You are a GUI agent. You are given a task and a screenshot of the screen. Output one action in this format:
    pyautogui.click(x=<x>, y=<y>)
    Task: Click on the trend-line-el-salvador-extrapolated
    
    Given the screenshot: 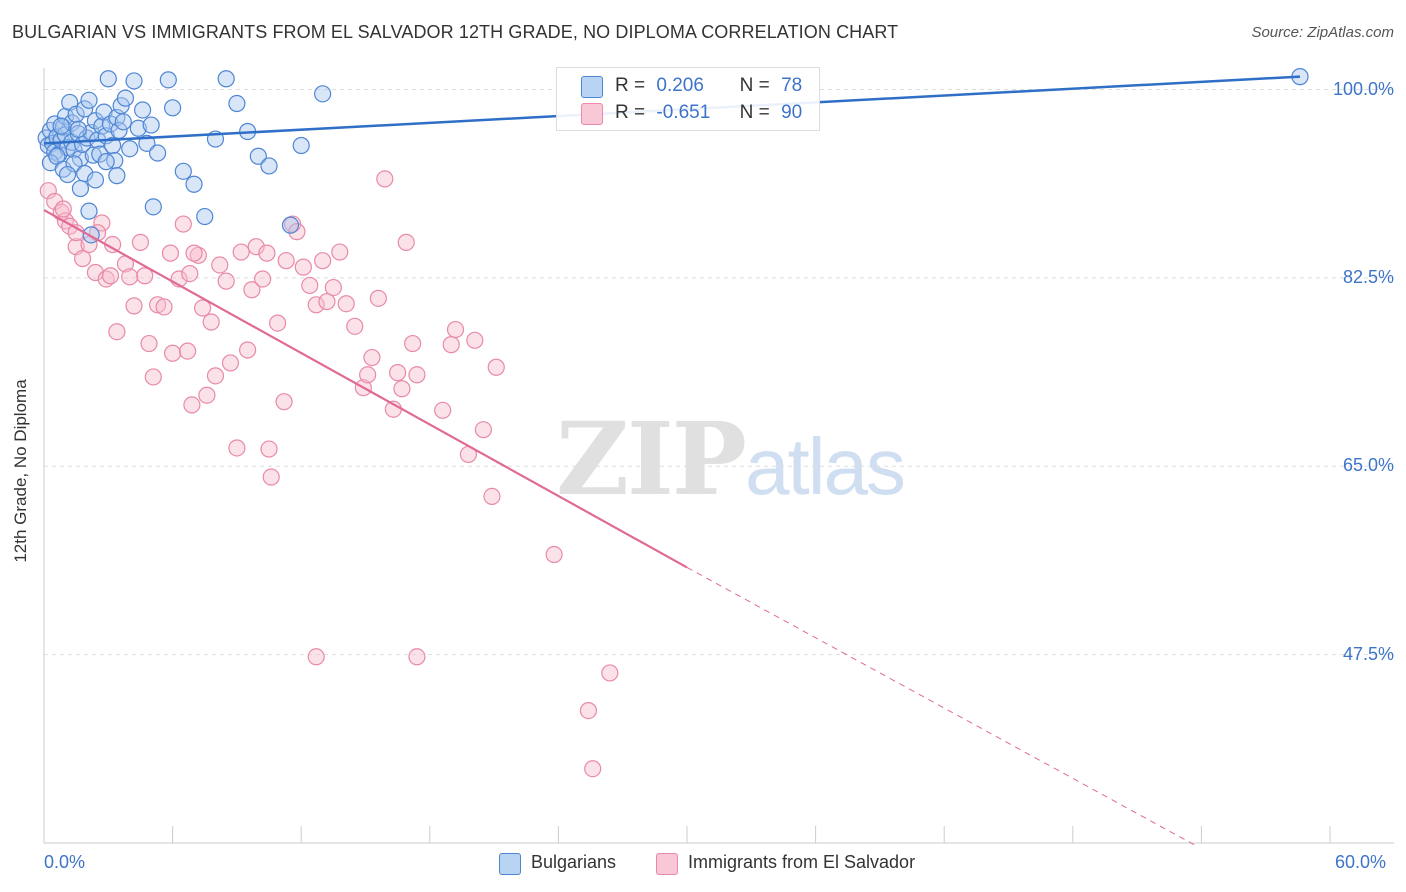 What is the action you would take?
    pyautogui.click(x=941, y=706)
    